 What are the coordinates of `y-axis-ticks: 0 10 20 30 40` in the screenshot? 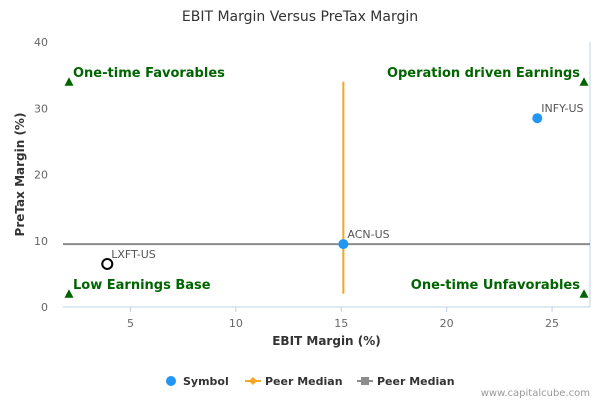 It's located at (41, 175).